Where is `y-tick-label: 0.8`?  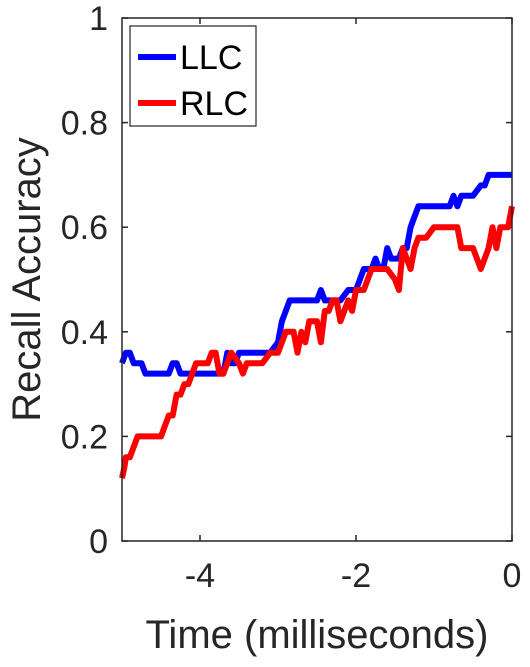 y-tick-label: 0.8 is located at coordinates (84, 124).